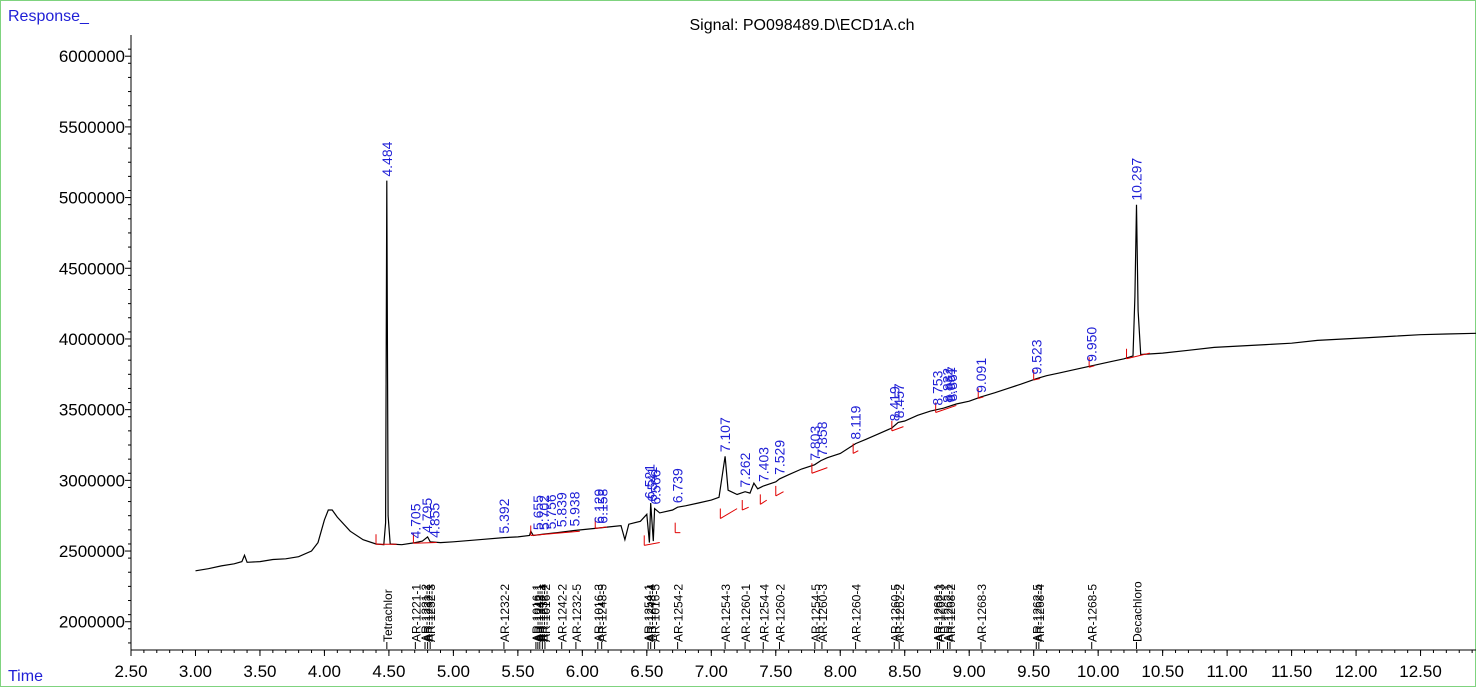 Image resolution: width=1476 pixels, height=687 pixels. What do you see at coordinates (726, 613) in the screenshot?
I see `compound-label: AR-1254-3` at bounding box center [726, 613].